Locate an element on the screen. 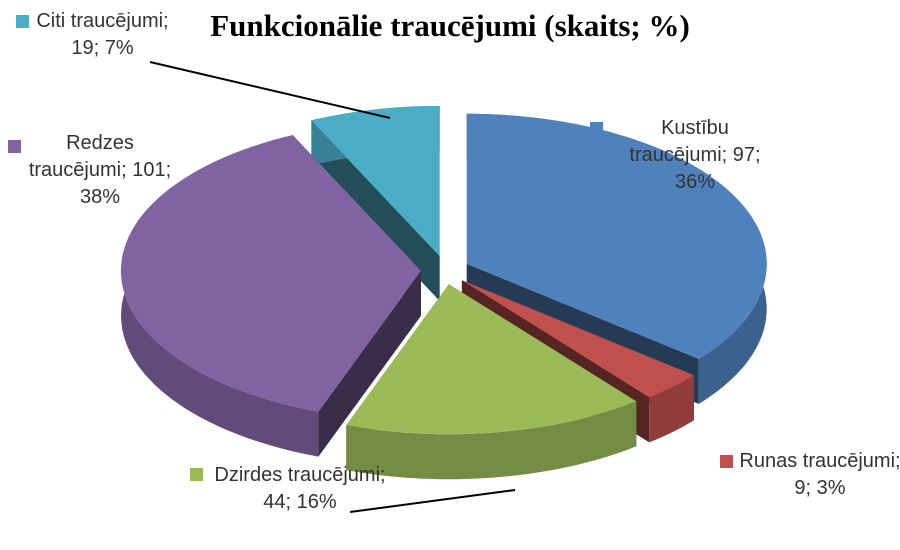 The width and height of the screenshot is (900, 550). data-label: Runas traucējumi; 9; 3% is located at coordinates (819, 474).